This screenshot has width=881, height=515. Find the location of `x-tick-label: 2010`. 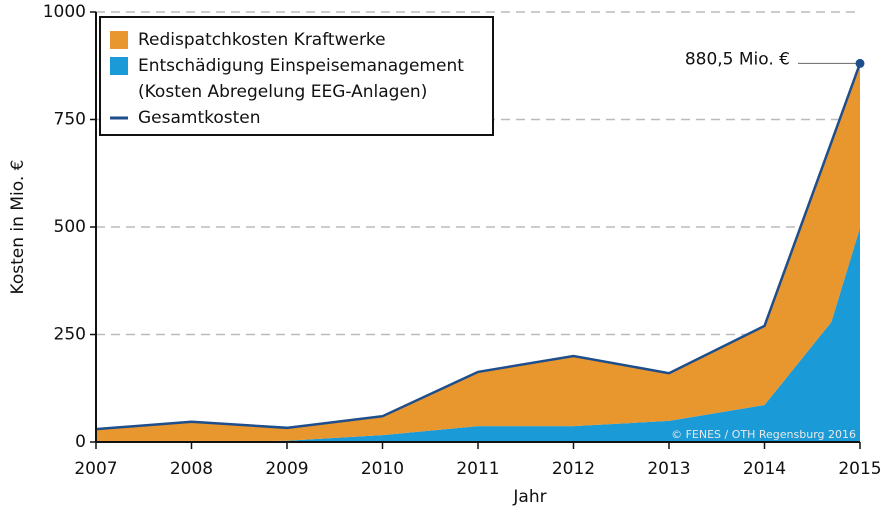

x-tick-label: 2010 is located at coordinates (382, 469).